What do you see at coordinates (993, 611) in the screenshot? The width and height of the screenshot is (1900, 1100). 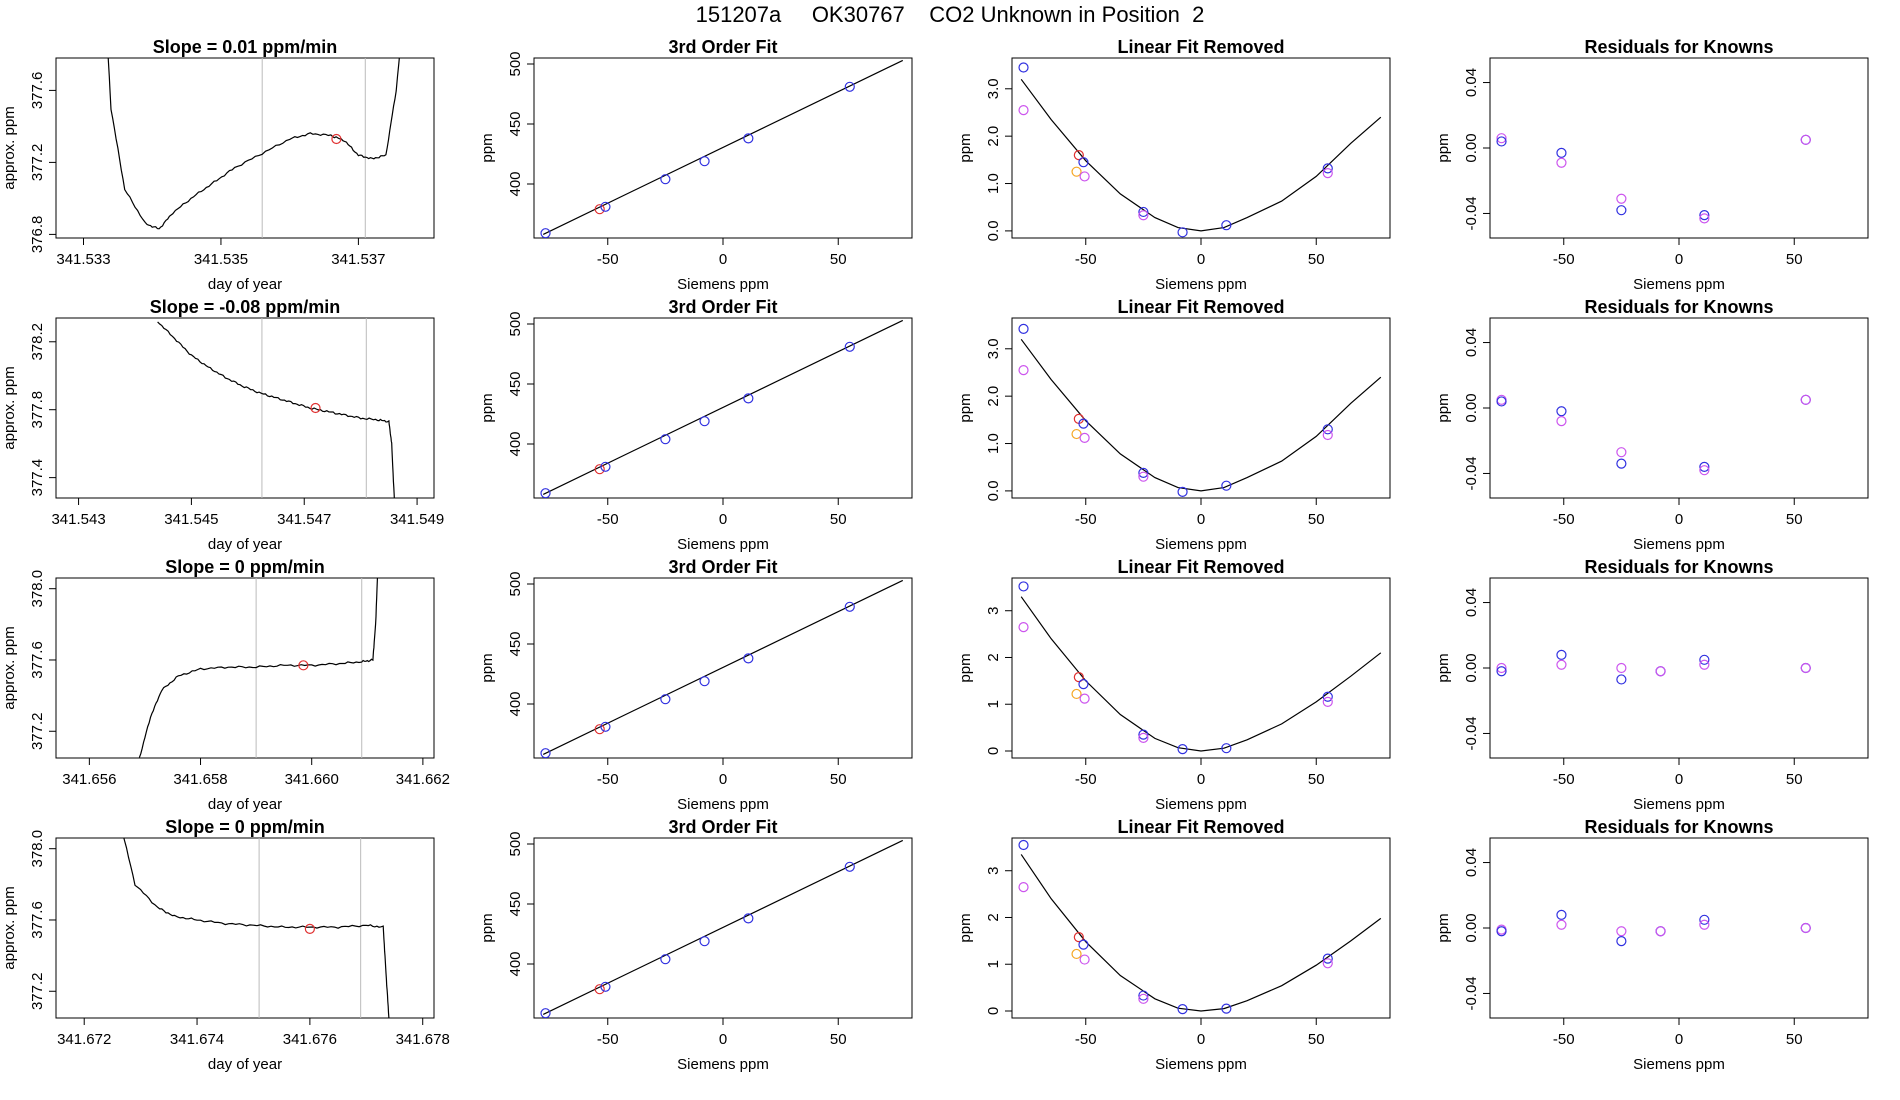 I see `y-tick-label: 3` at bounding box center [993, 611].